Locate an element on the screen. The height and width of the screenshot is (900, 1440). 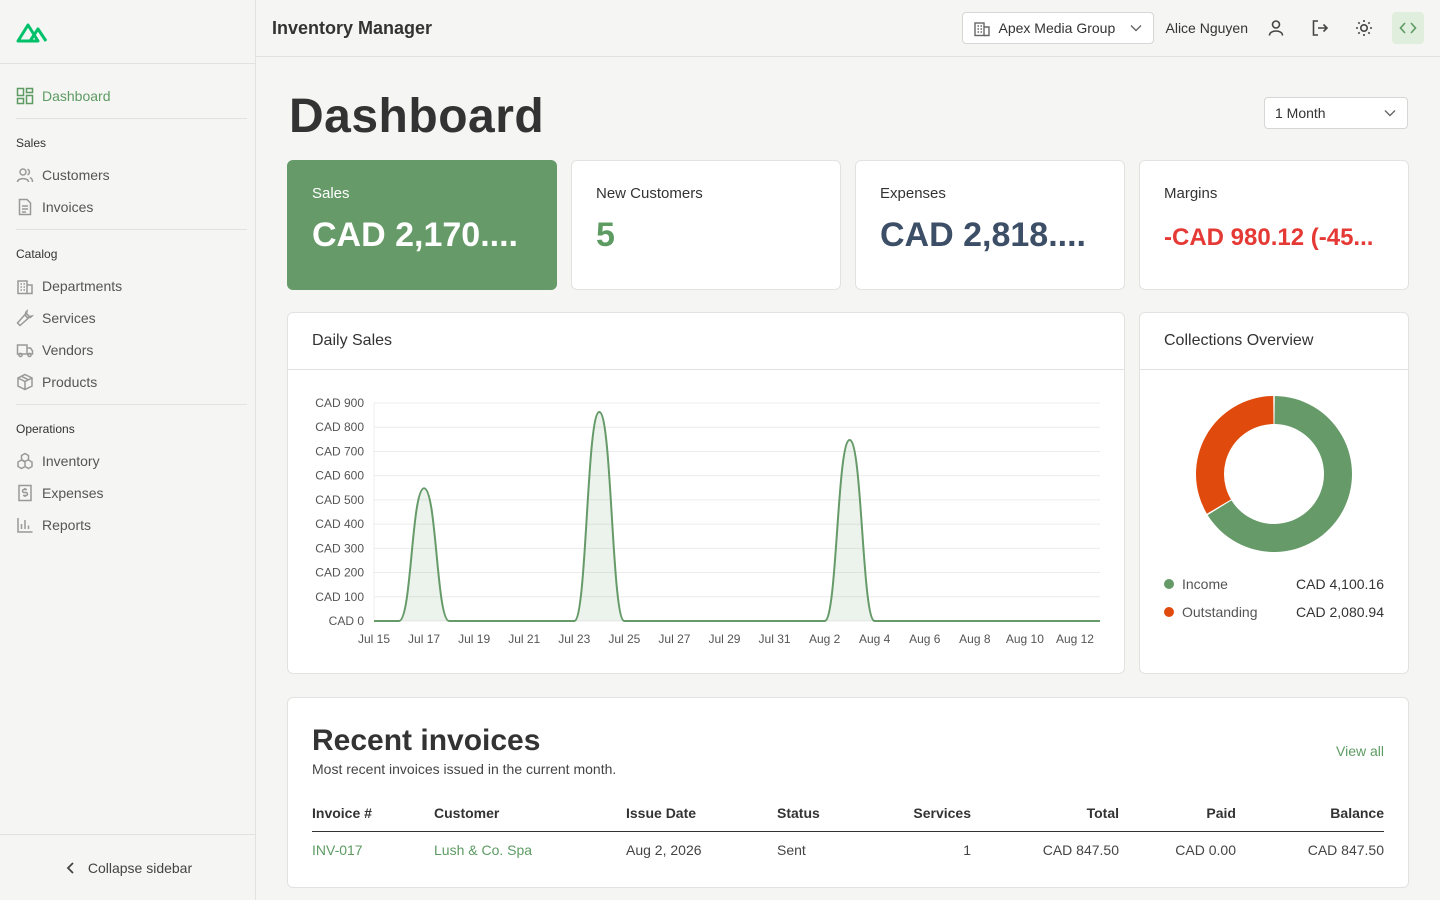
profile-button is located at coordinates (1276, 28).